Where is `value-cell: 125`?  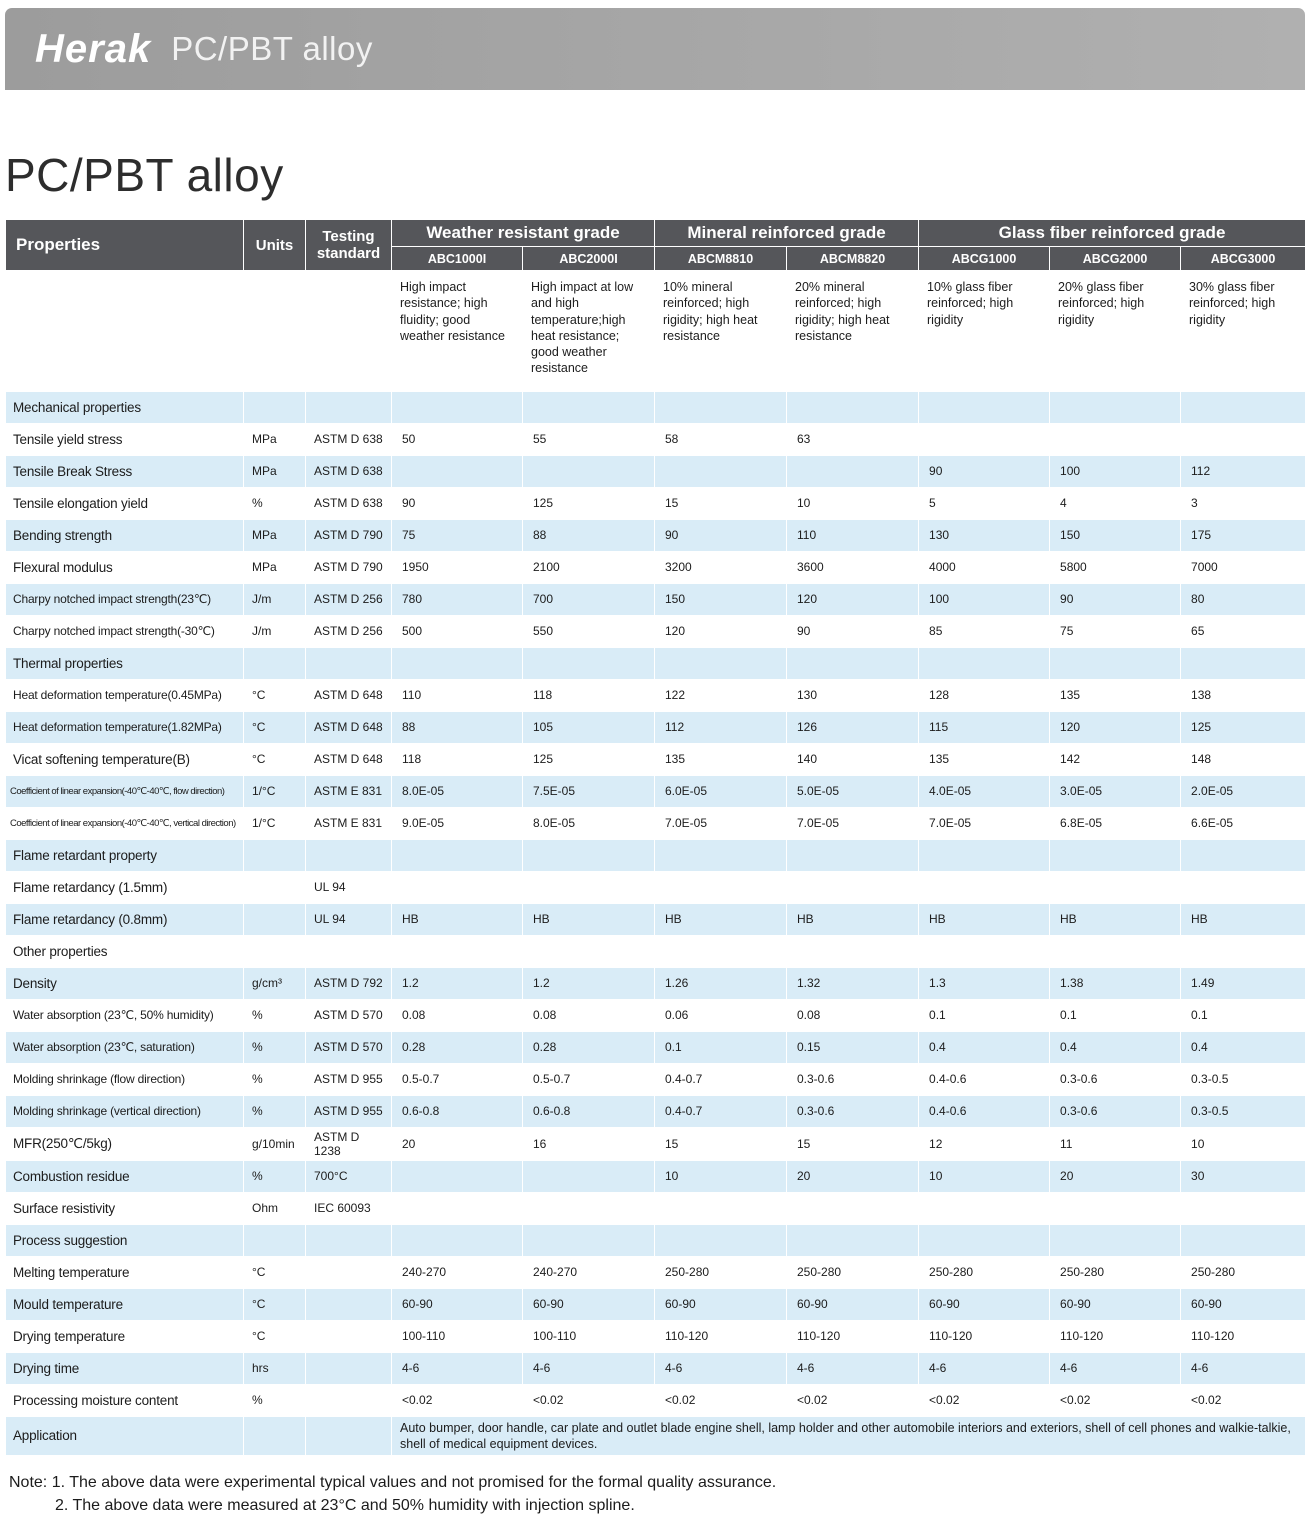 value-cell: 125 is located at coordinates (588, 503).